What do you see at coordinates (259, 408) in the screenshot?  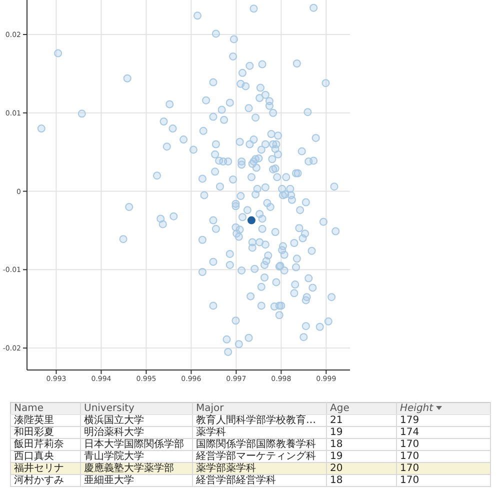 I see `text: Major` at bounding box center [259, 408].